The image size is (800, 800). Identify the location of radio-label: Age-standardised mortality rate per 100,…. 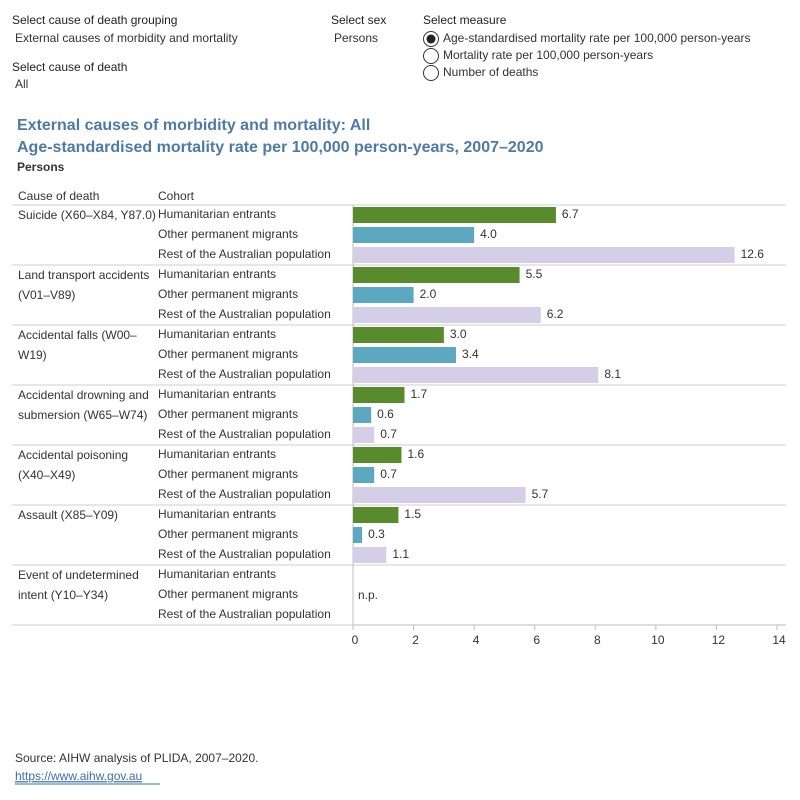
(597, 38).